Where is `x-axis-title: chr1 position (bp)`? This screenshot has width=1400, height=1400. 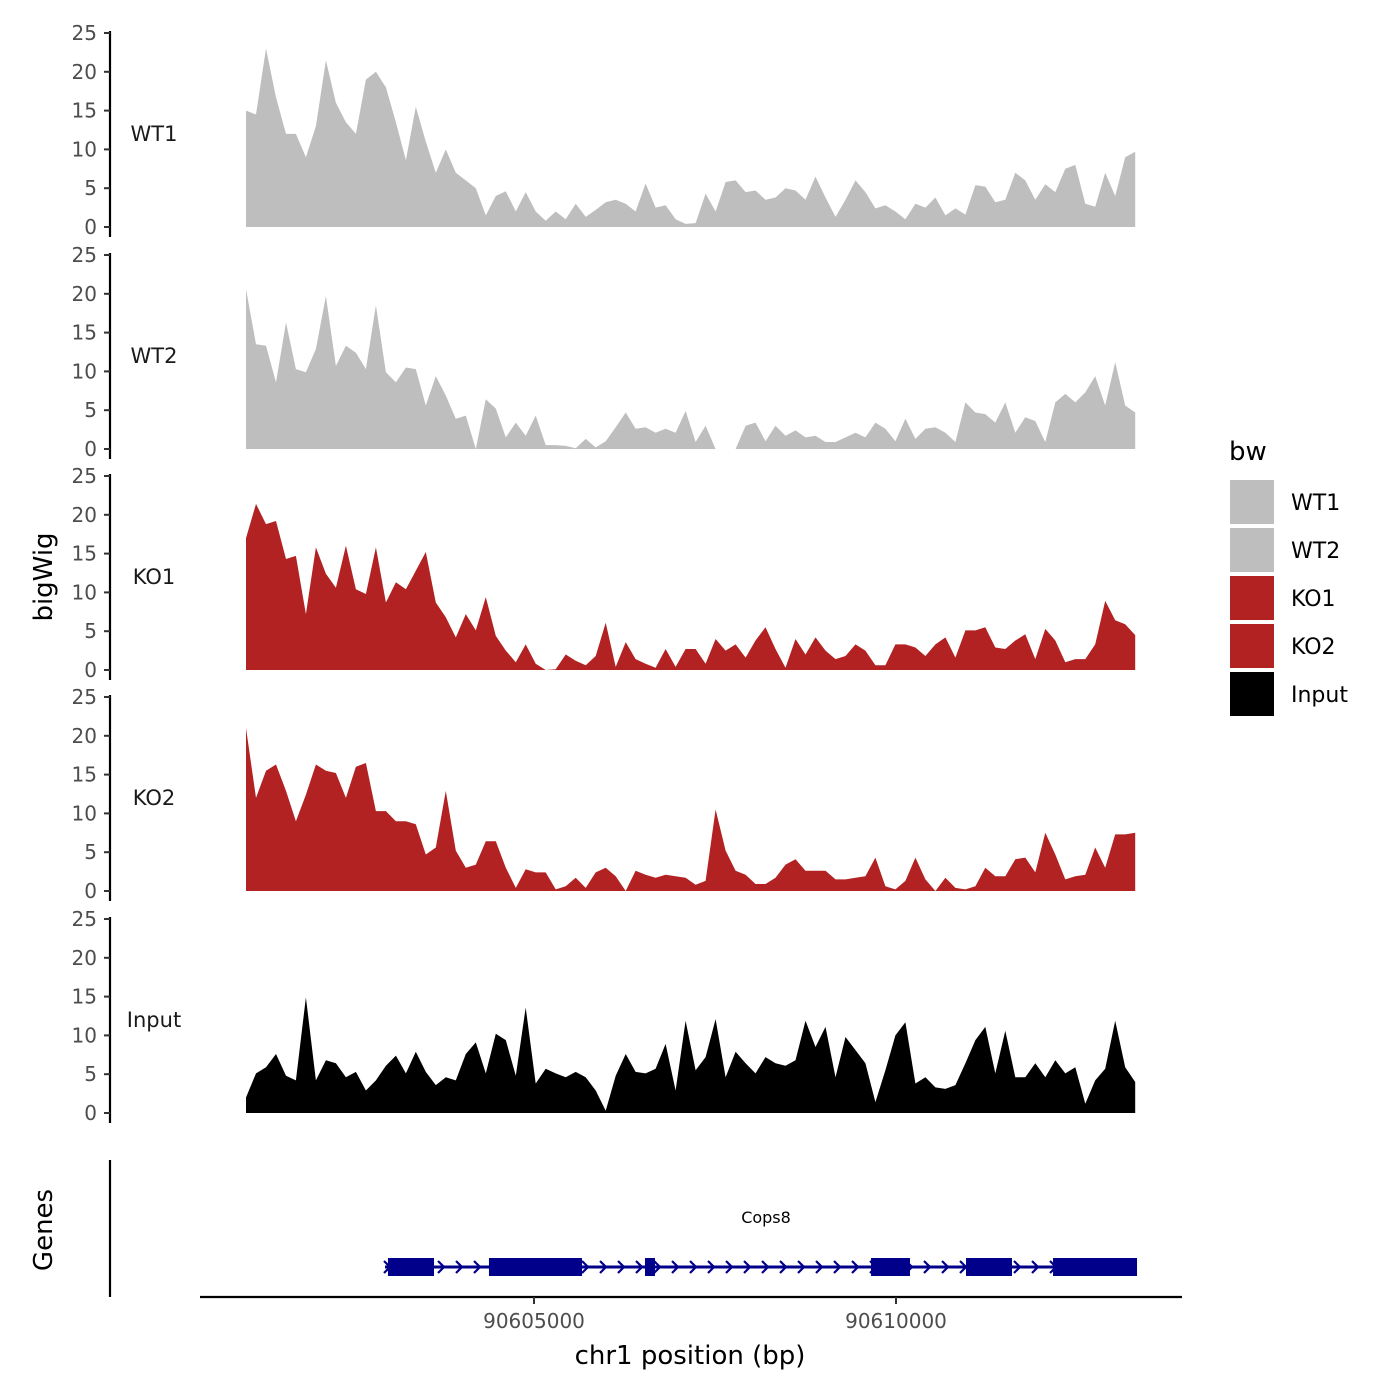 x-axis-title: chr1 position (bp) is located at coordinates (690, 1356).